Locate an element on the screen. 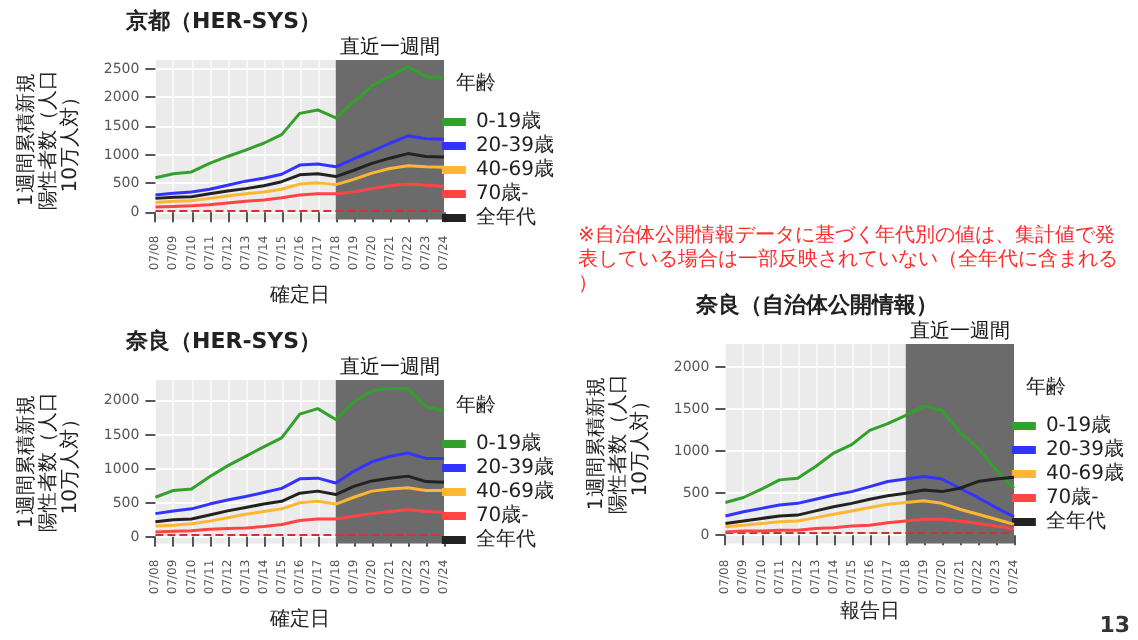 The height and width of the screenshot is (640, 1138). x-axis-title: 報告日 is located at coordinates (869, 611).